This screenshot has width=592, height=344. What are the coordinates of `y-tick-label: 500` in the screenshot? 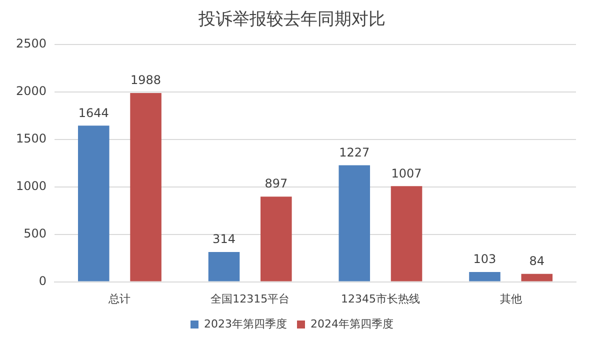 It's located at (35, 233).